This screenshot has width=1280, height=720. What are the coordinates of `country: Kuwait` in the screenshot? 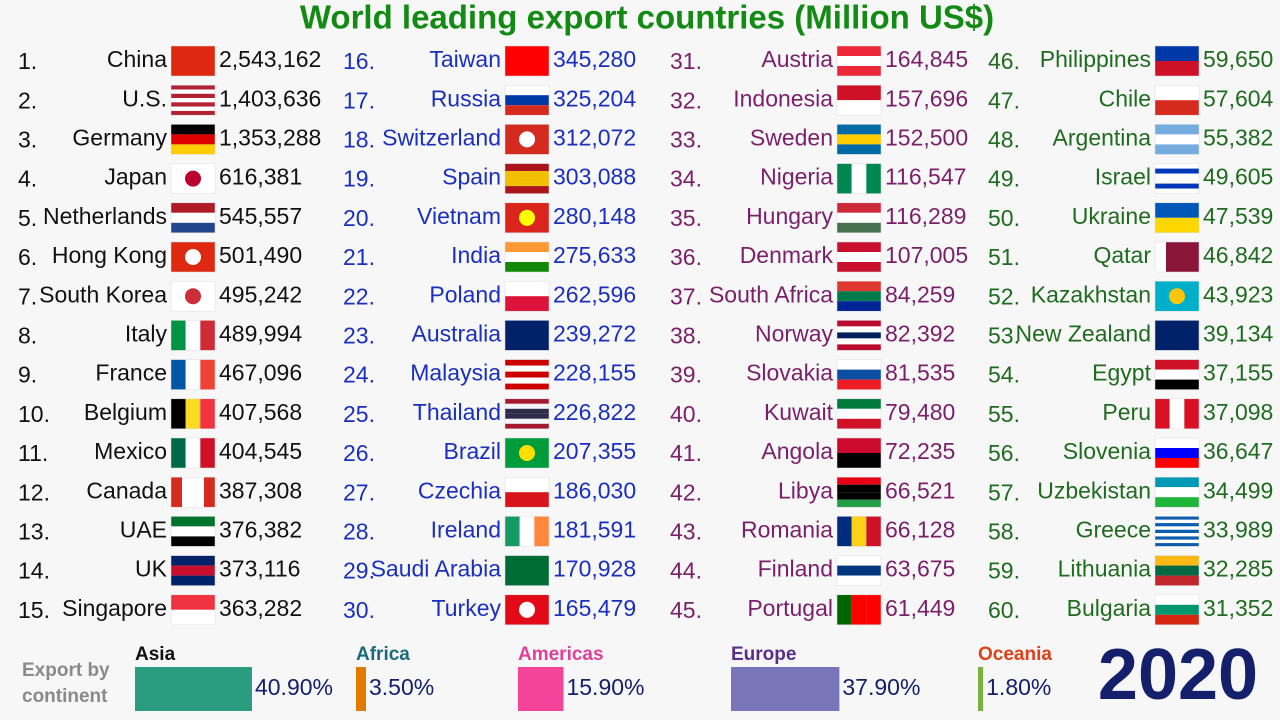 It's located at (799, 412).